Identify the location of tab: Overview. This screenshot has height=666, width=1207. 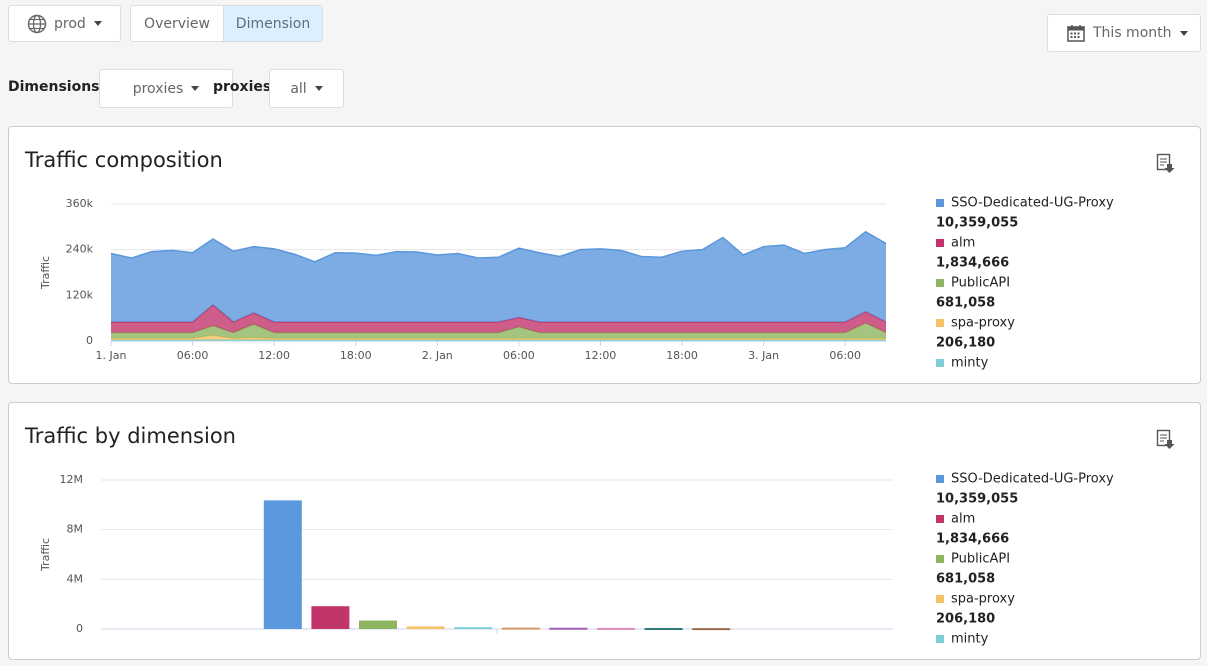
(178, 23).